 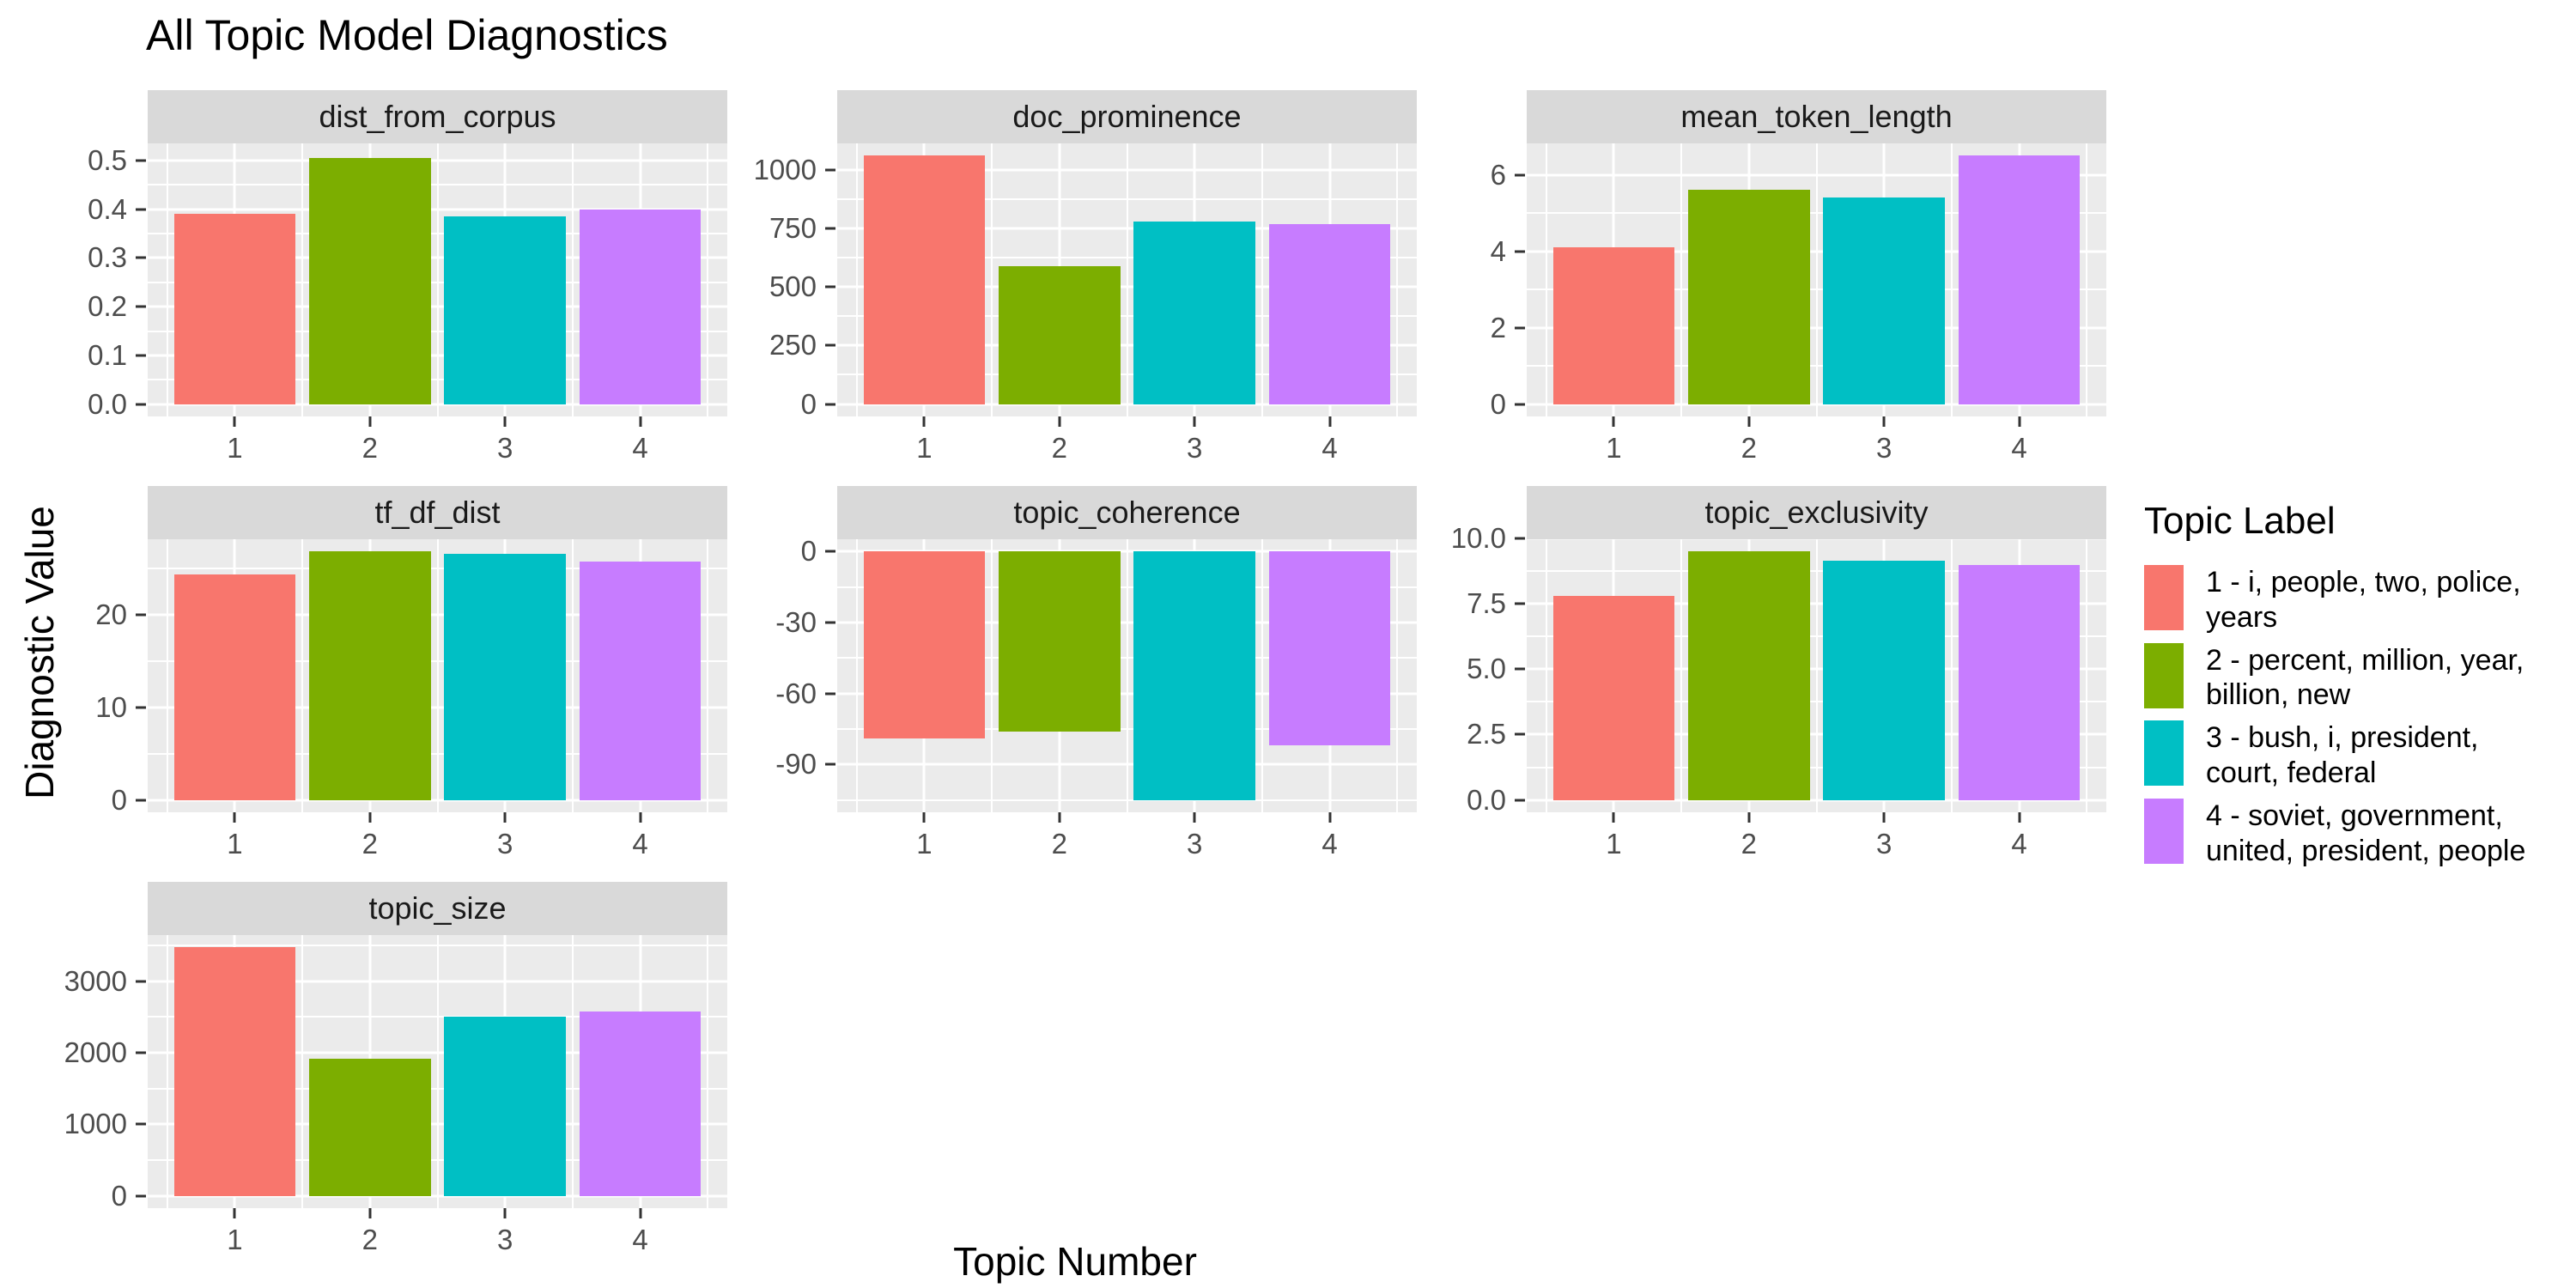 I want to click on y-tick-label: 20, so click(x=111, y=614).